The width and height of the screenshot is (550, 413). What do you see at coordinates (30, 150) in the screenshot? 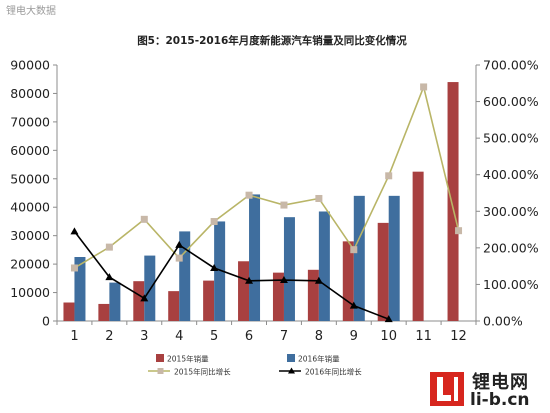
I see `y-tick-label: 60000` at bounding box center [30, 150].